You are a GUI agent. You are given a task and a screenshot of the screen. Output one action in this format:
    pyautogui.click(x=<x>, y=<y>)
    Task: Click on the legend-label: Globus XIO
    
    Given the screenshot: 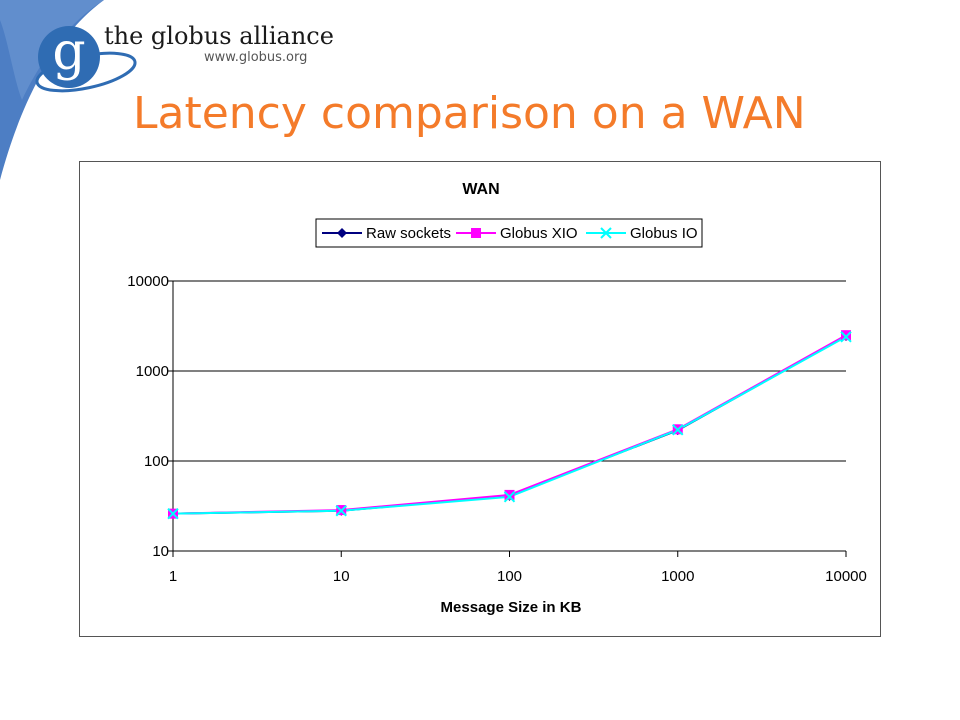 What is the action you would take?
    pyautogui.click(x=539, y=233)
    